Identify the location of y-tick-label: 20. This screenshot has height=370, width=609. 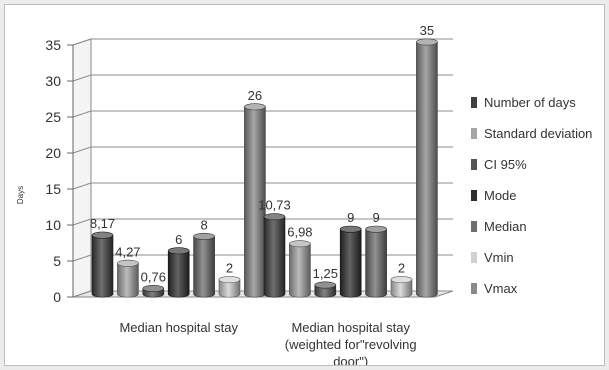
(53, 153).